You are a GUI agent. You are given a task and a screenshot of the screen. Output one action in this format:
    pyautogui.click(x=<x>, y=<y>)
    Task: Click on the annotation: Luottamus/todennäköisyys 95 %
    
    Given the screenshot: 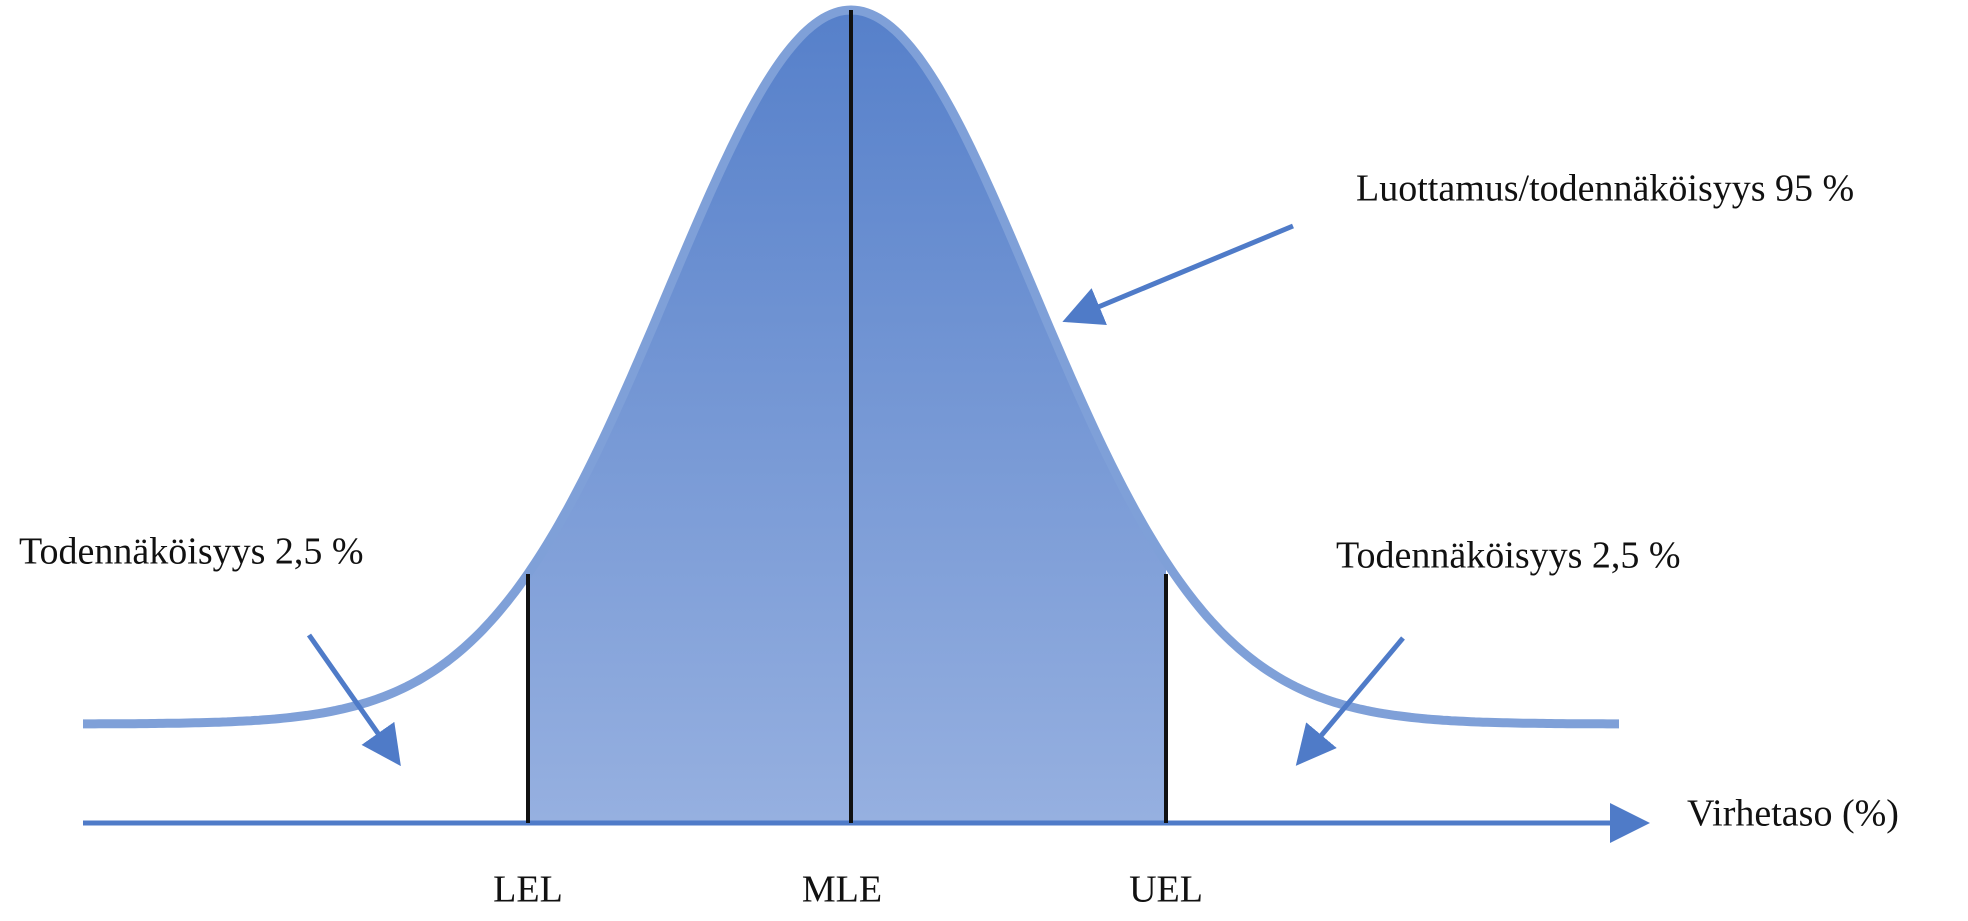 What is the action you would take?
    pyautogui.click(x=1605, y=189)
    